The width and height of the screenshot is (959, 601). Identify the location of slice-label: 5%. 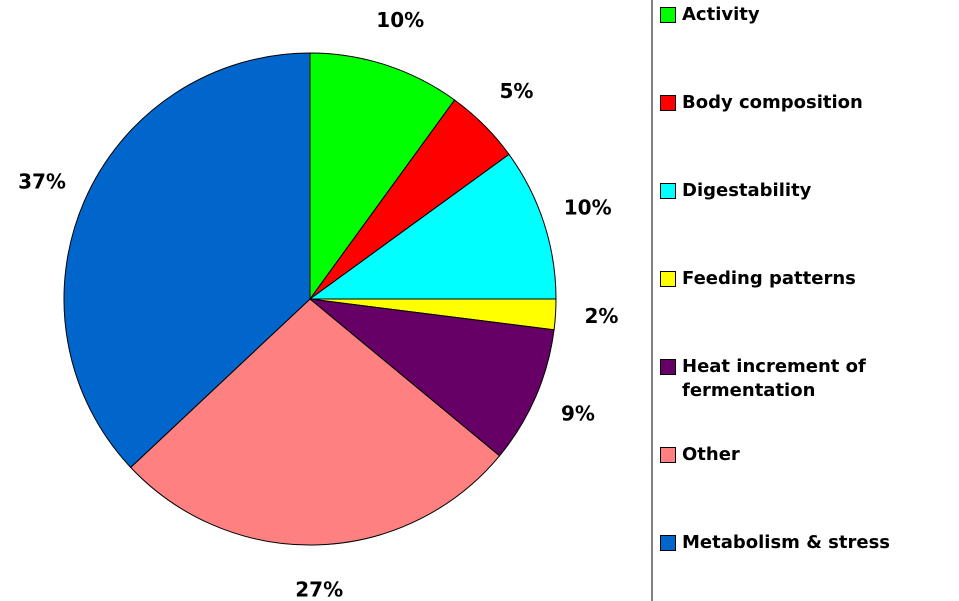
(516, 91).